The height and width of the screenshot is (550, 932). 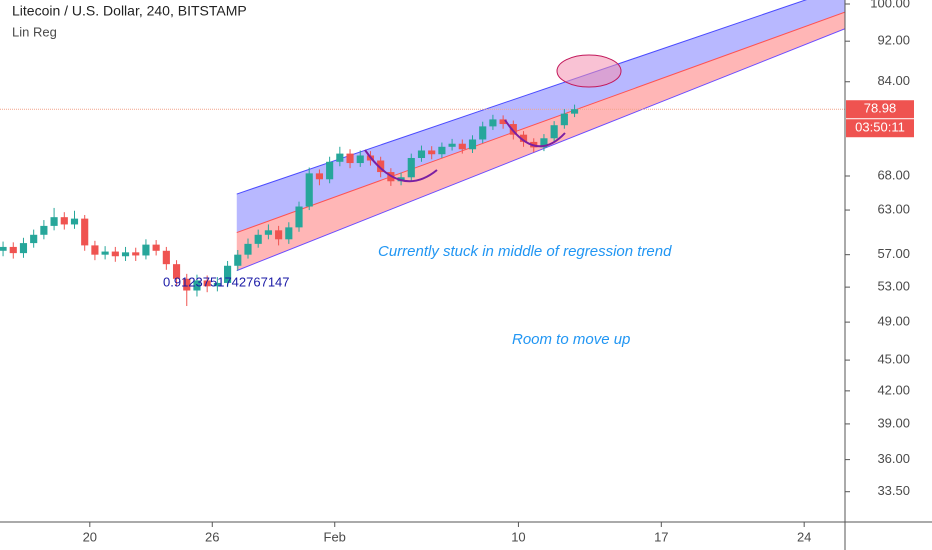 What do you see at coordinates (893, 359) in the screenshot?
I see `y-tick-label: 45.00` at bounding box center [893, 359].